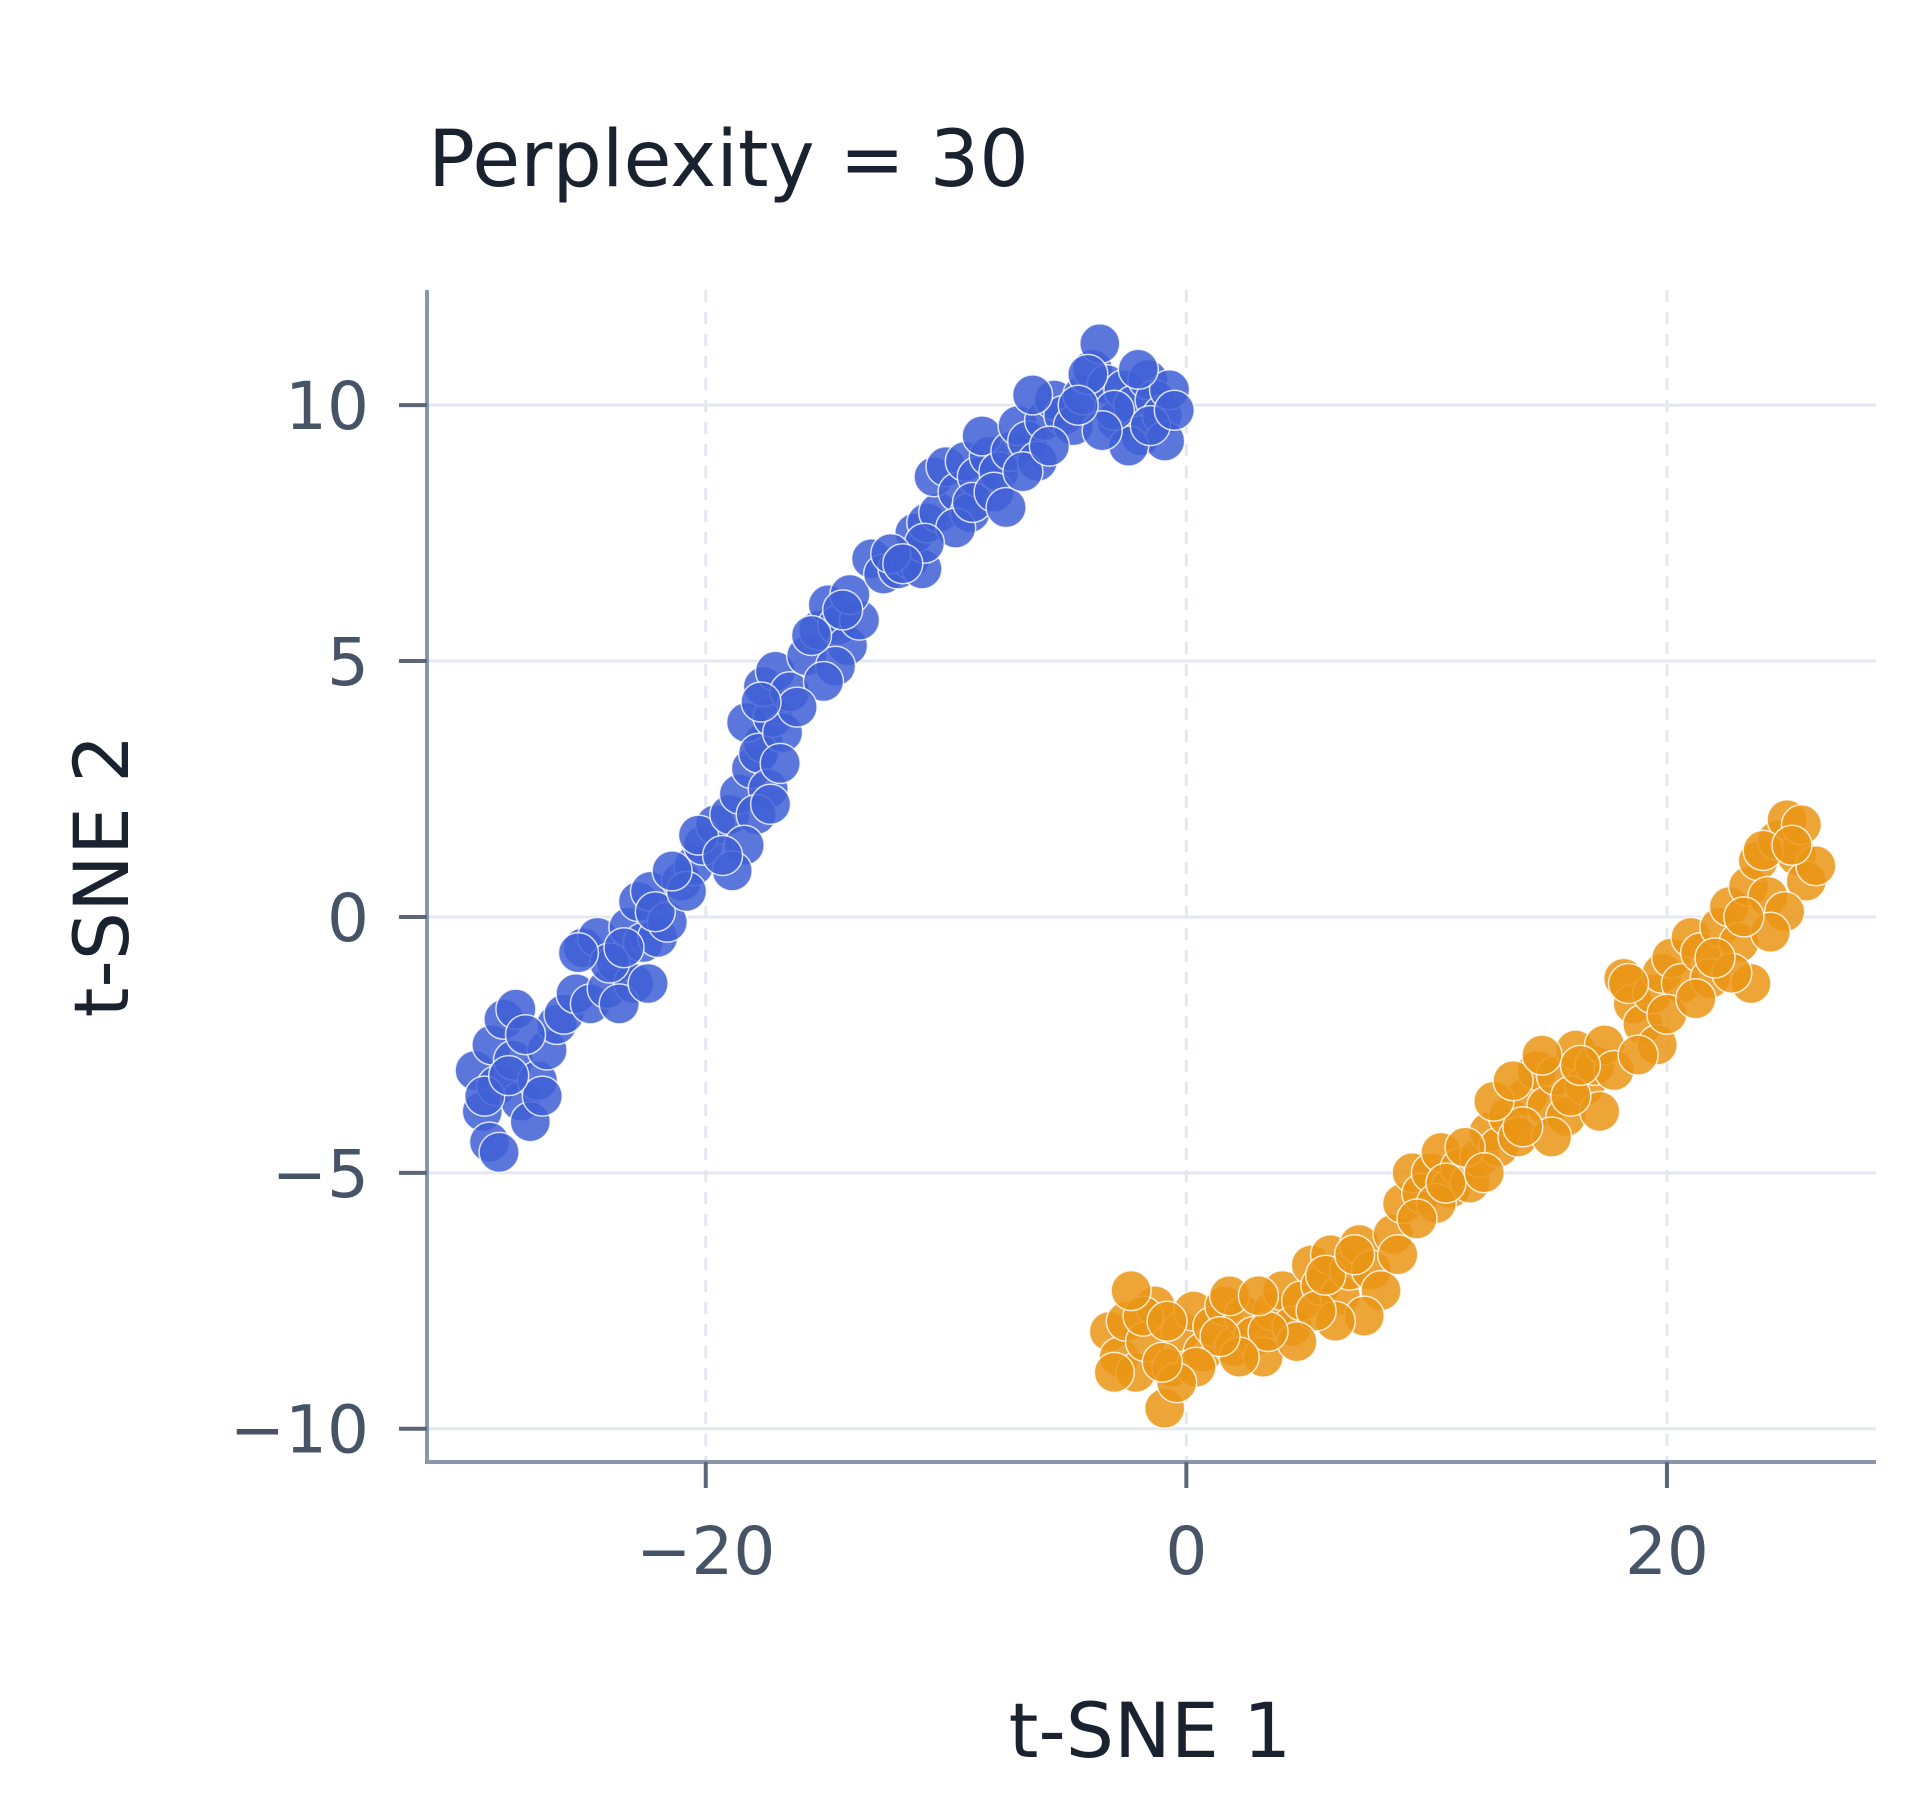 This screenshot has height=1813, width=1920. Describe the element at coordinates (1186, 1551) in the screenshot. I see `x-tick-label: 0` at that location.